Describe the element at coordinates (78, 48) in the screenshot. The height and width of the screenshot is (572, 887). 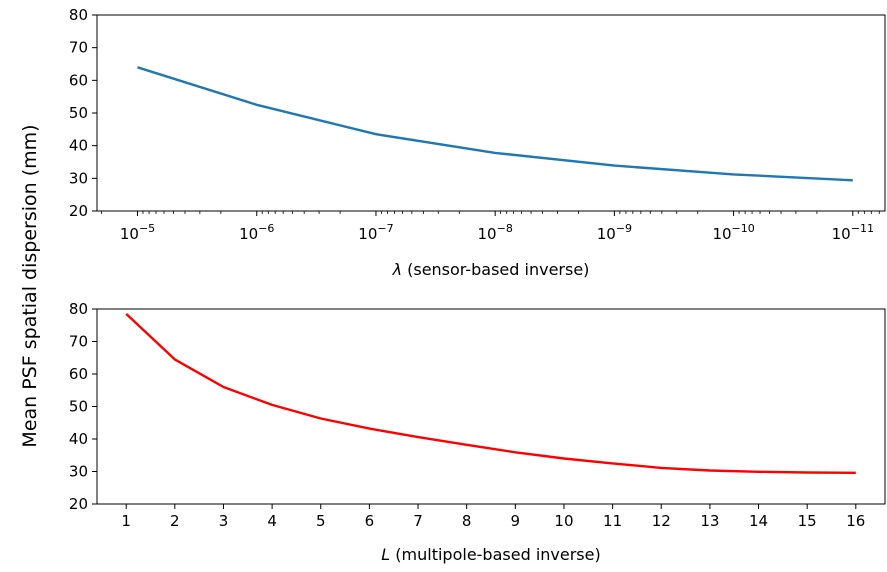
I see `top-y-tick-label: 70` at that location.